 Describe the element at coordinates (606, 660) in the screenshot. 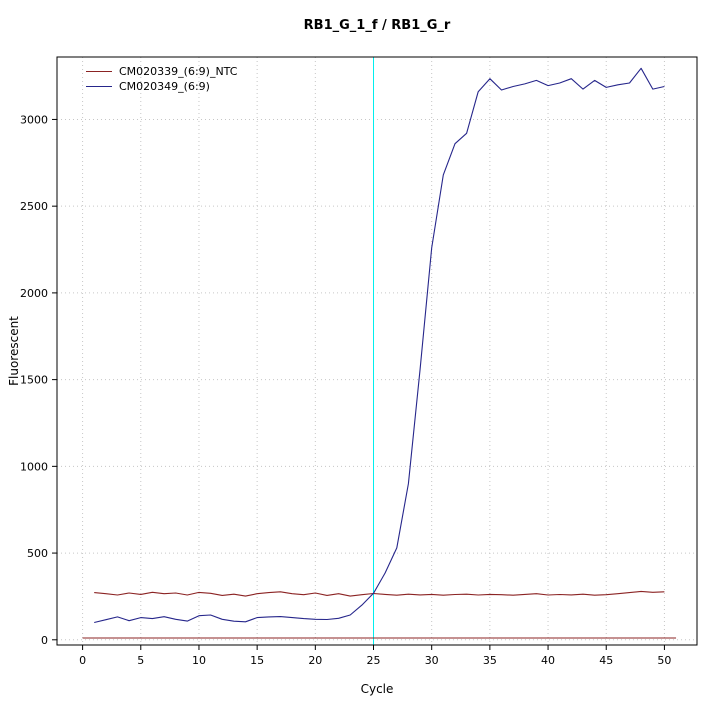

I see `x-tick-label: 45` at that location.